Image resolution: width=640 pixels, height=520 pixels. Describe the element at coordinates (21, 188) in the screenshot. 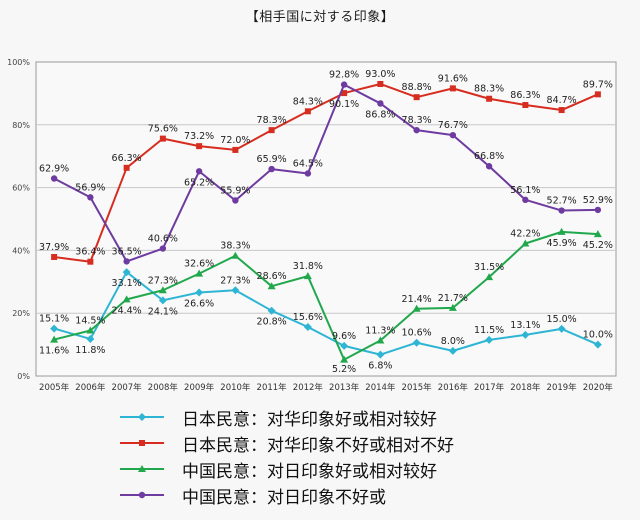

I see `y-tick-label: 60%` at that location.